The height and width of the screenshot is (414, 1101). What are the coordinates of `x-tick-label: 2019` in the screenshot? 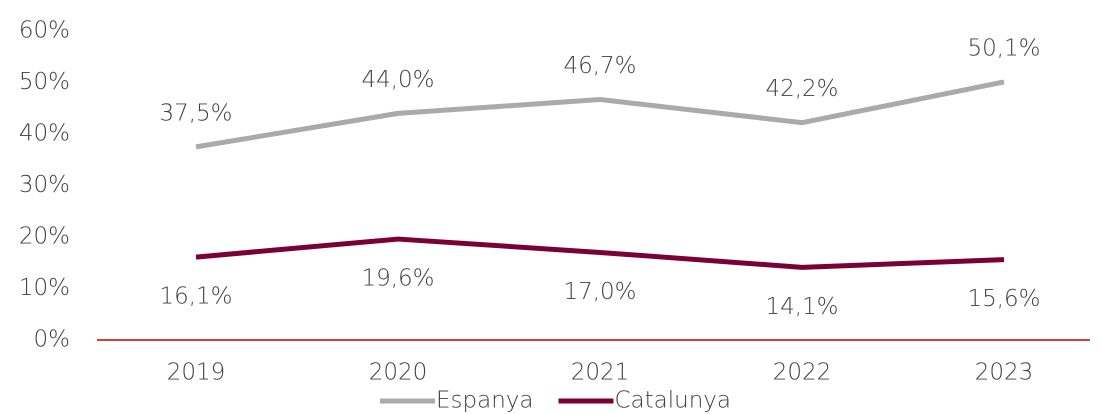 It's located at (196, 373).